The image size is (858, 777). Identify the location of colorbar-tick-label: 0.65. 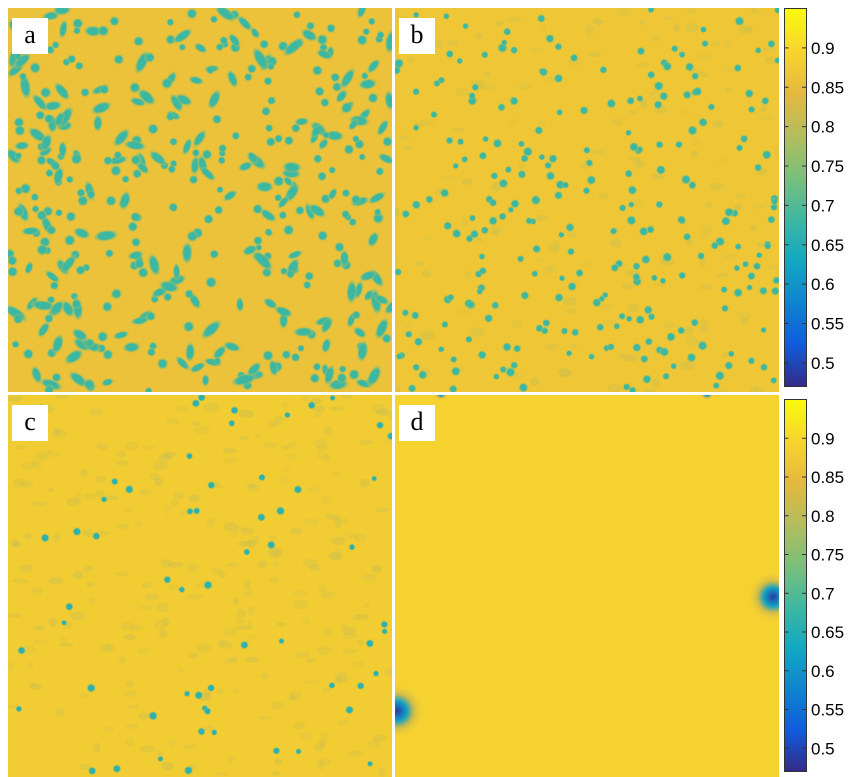
(827, 245).